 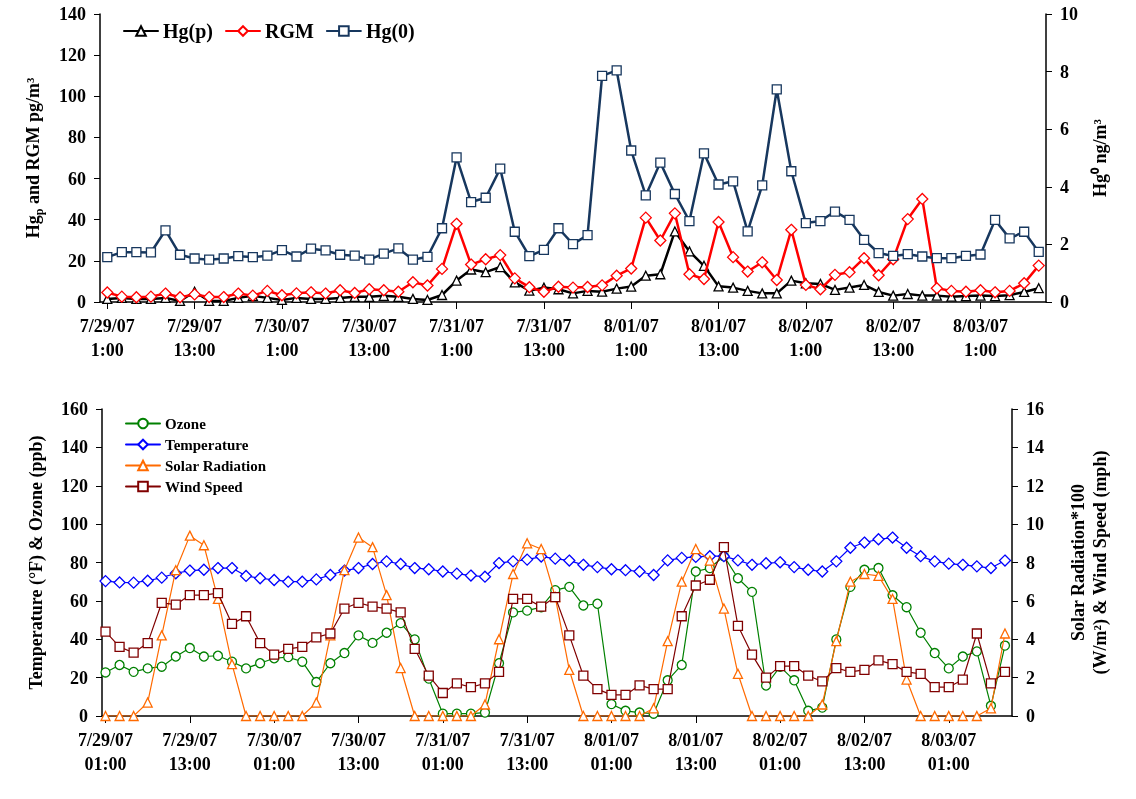 I want to click on x-tick-label: 8/03/07 1:00, so click(x=981, y=338).